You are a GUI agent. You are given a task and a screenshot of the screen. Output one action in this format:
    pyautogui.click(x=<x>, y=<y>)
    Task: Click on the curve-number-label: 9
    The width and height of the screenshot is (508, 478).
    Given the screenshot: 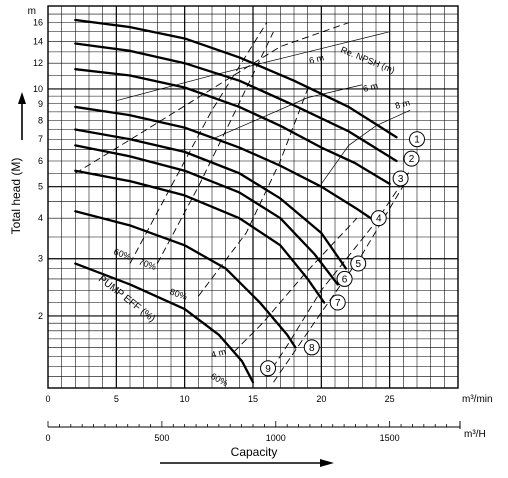 What is the action you would take?
    pyautogui.click(x=268, y=369)
    